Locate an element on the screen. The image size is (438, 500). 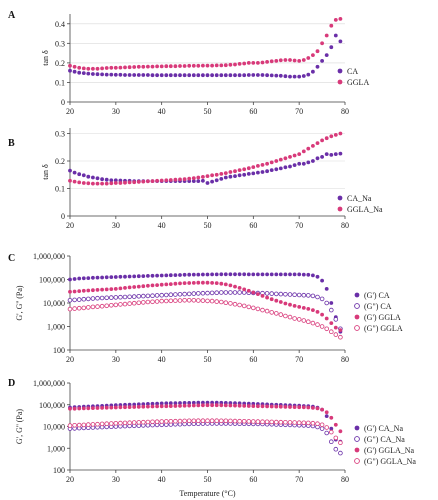
y-tick-label: 0.3 is located at coordinates (60, 134).